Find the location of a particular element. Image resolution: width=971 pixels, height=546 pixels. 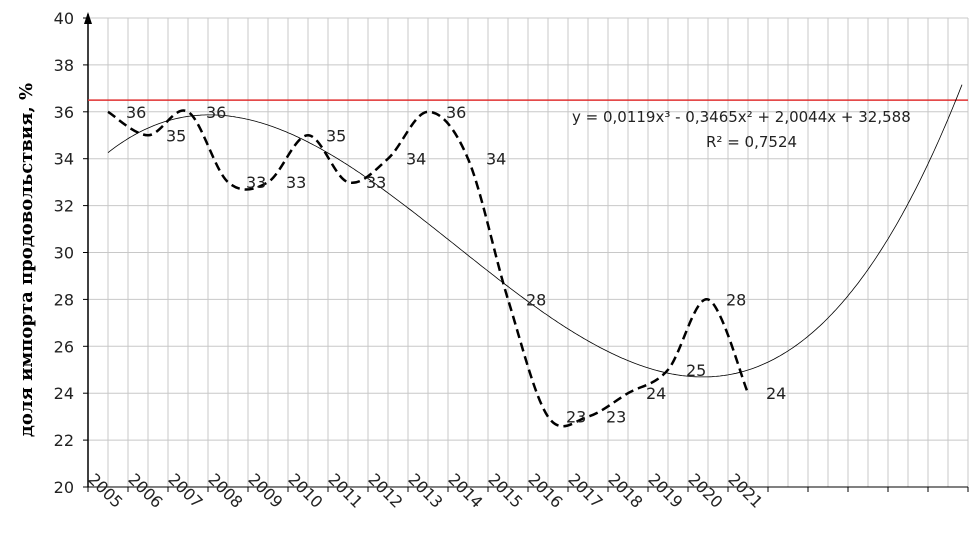

y-tick-label: 40 is located at coordinates (64, 18).